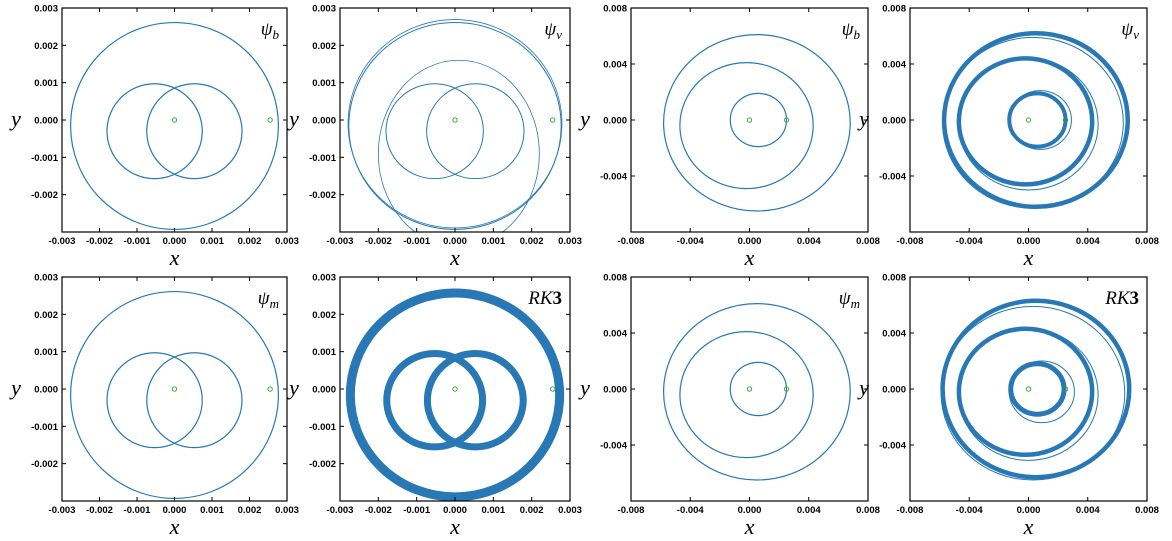 The height and width of the screenshot is (541, 1172). Describe the element at coordinates (894, 278) in the screenshot. I see `y-tick-label: 0.008` at that location.